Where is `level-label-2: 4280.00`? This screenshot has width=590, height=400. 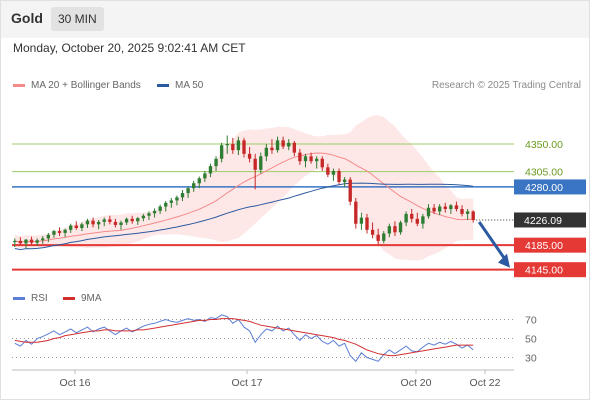 level-label-2: 4280.00 is located at coordinates (544, 188).